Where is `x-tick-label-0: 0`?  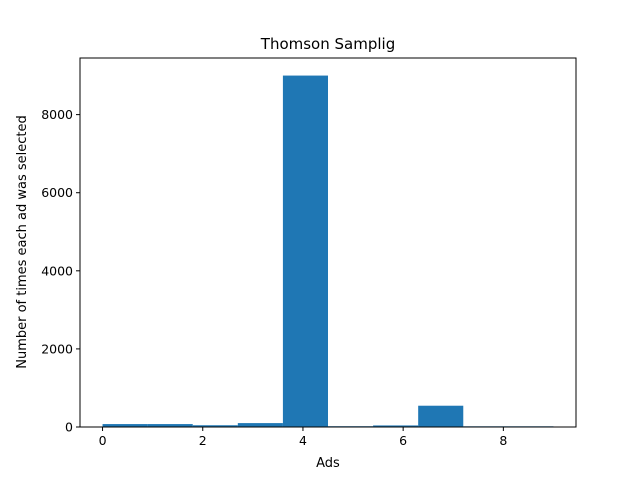 x-tick-label-0: 0 is located at coordinates (103, 440).